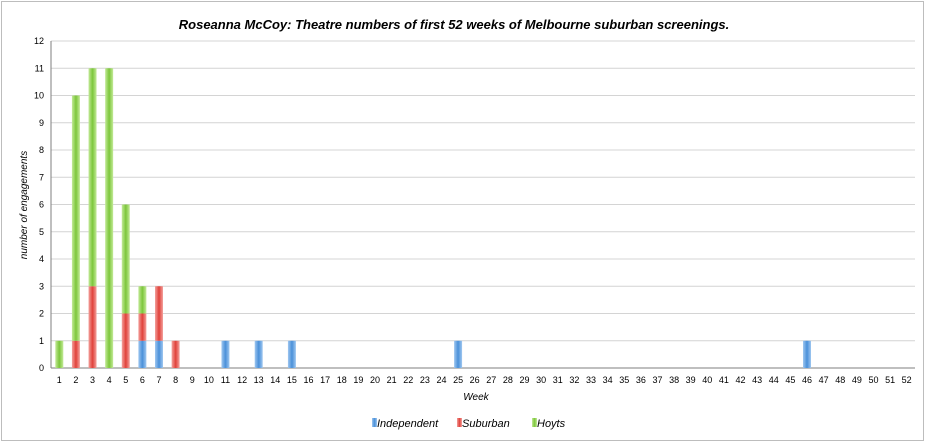 The image size is (927, 444). What do you see at coordinates (225, 380) in the screenshot?
I see `x-tick-label: 11` at bounding box center [225, 380].